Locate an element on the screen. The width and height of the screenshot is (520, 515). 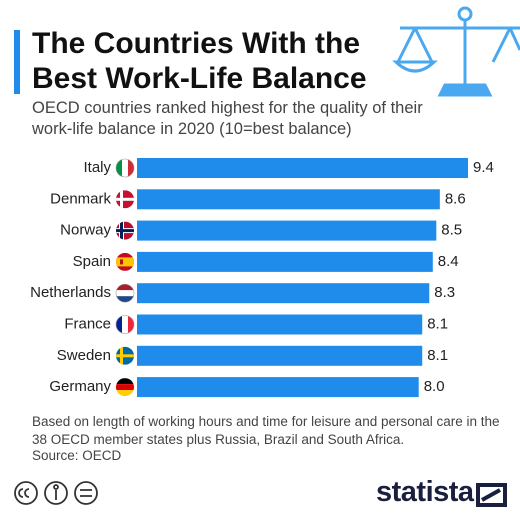
value-label: 8.6 is located at coordinates (455, 198).